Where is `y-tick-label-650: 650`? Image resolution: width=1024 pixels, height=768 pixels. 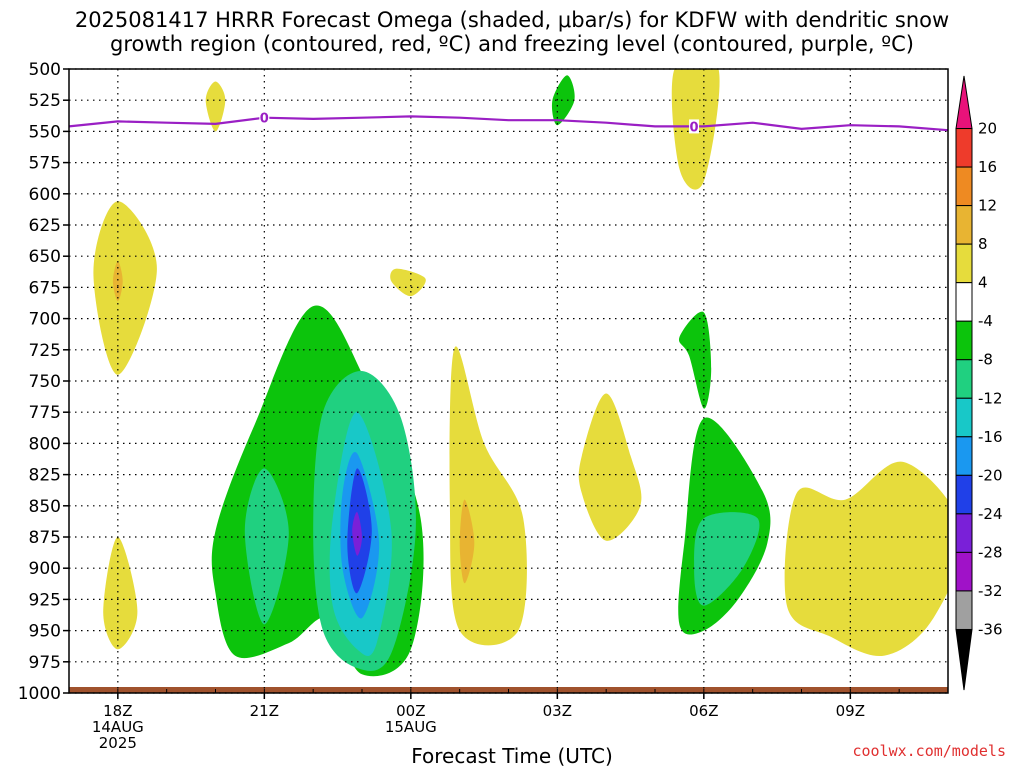
y-tick-label-650: 650 is located at coordinates (45, 257).